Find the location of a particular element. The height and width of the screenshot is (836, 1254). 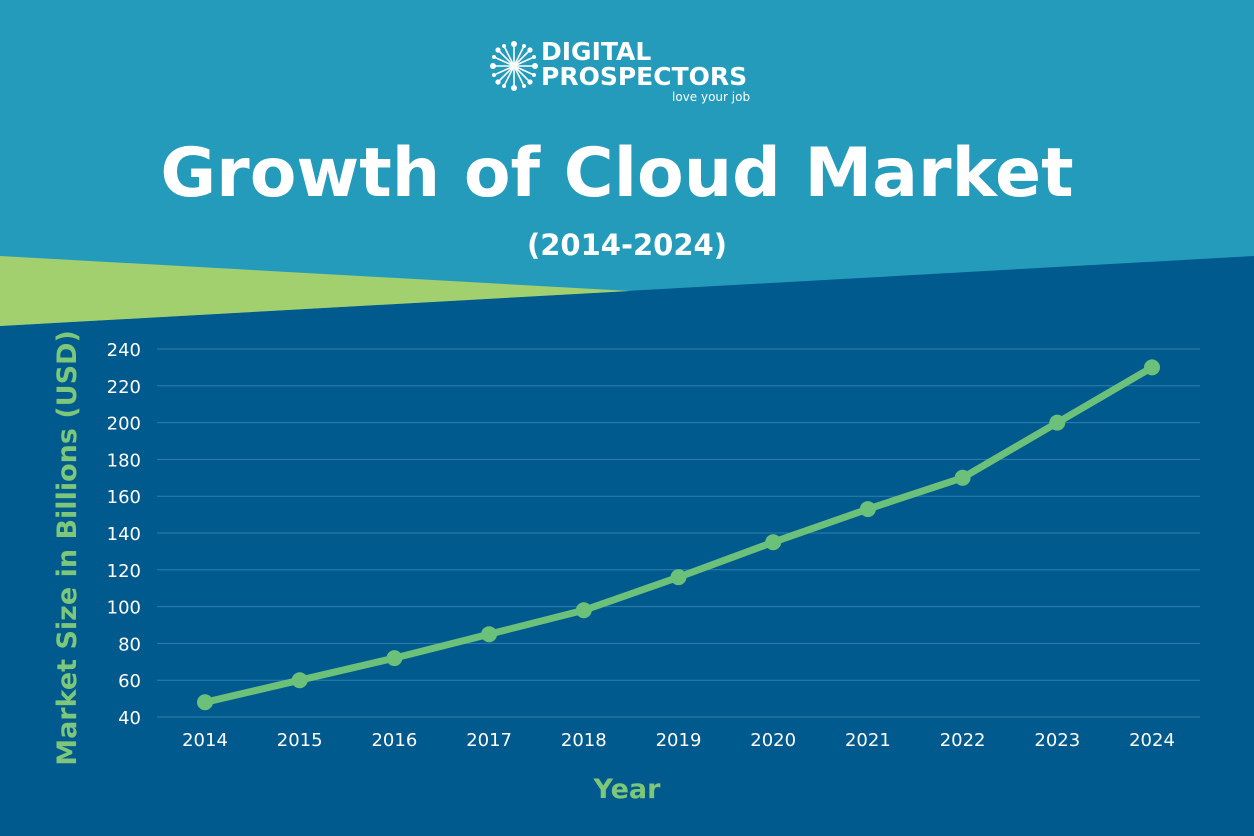

data-point-2022 is located at coordinates (962, 477).